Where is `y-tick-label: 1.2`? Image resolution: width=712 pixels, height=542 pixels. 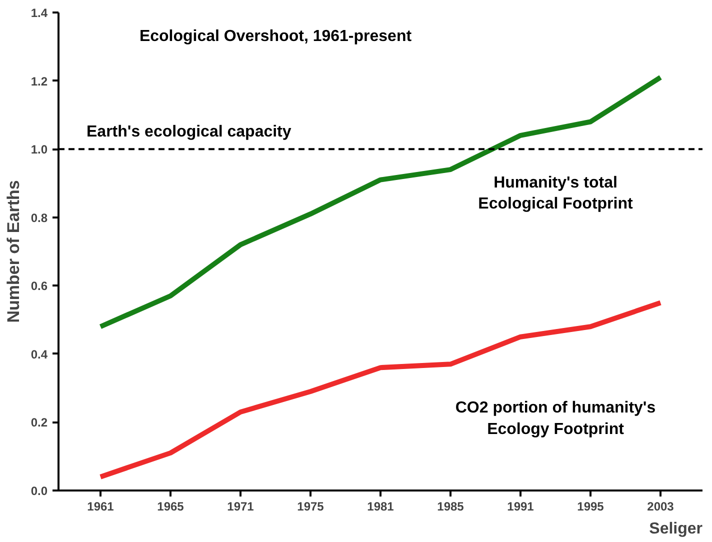 y-tick-label: 1.2 is located at coordinates (39, 81).